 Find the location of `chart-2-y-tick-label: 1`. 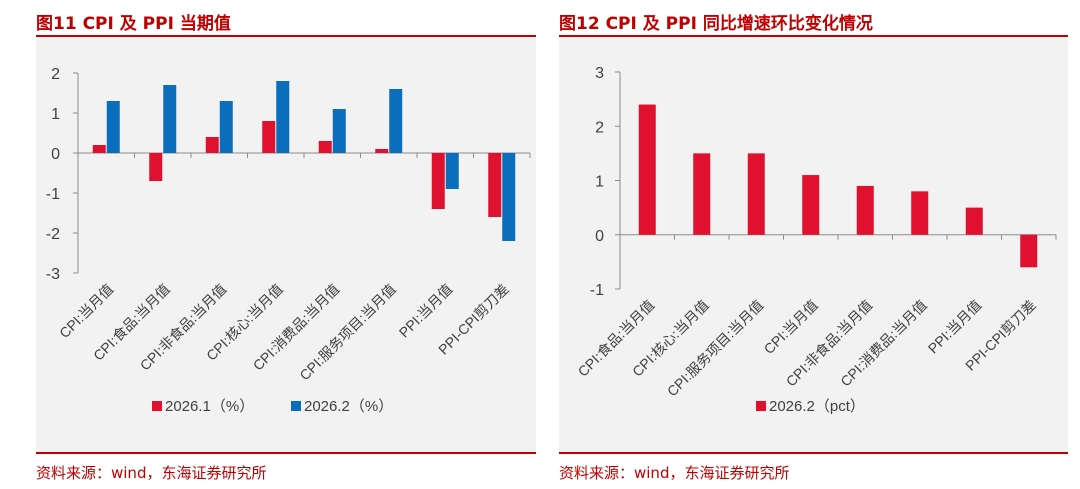

chart-2-y-tick-label: 1 is located at coordinates (599, 182).